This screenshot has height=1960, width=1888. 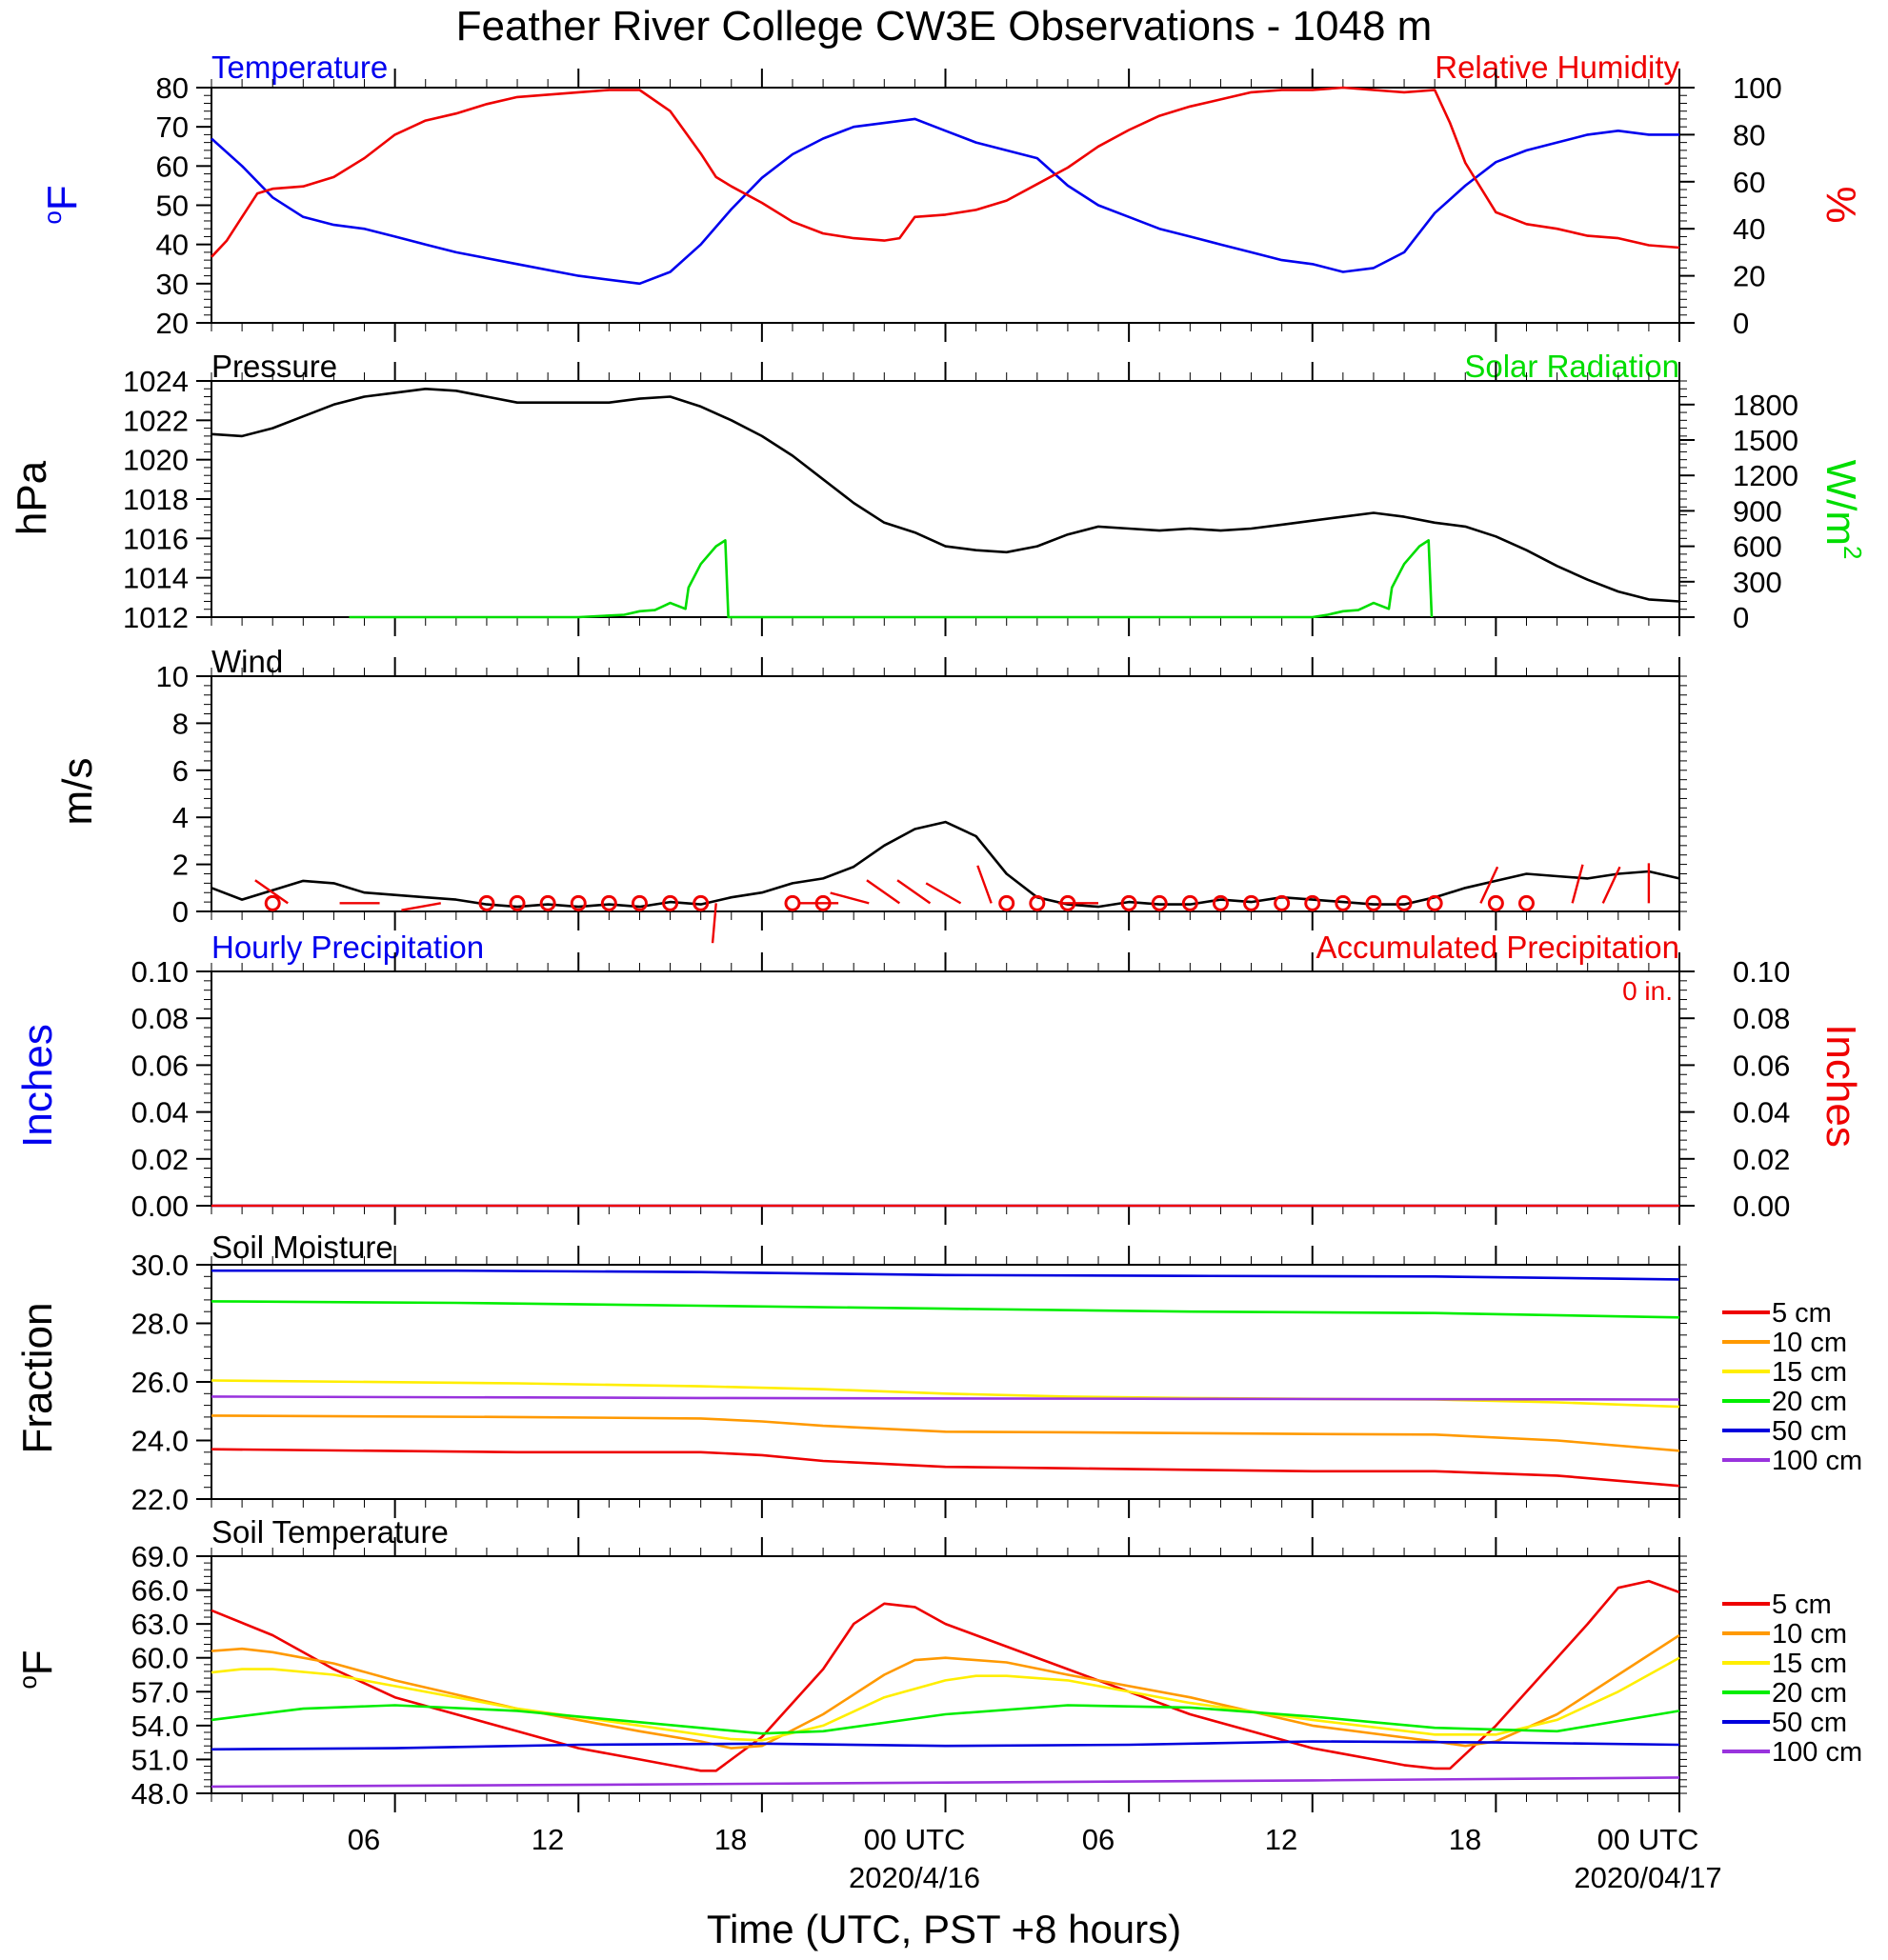 What do you see at coordinates (347, 947) in the screenshot?
I see `panel-4-left-title: Hourly Precipitation` at bounding box center [347, 947].